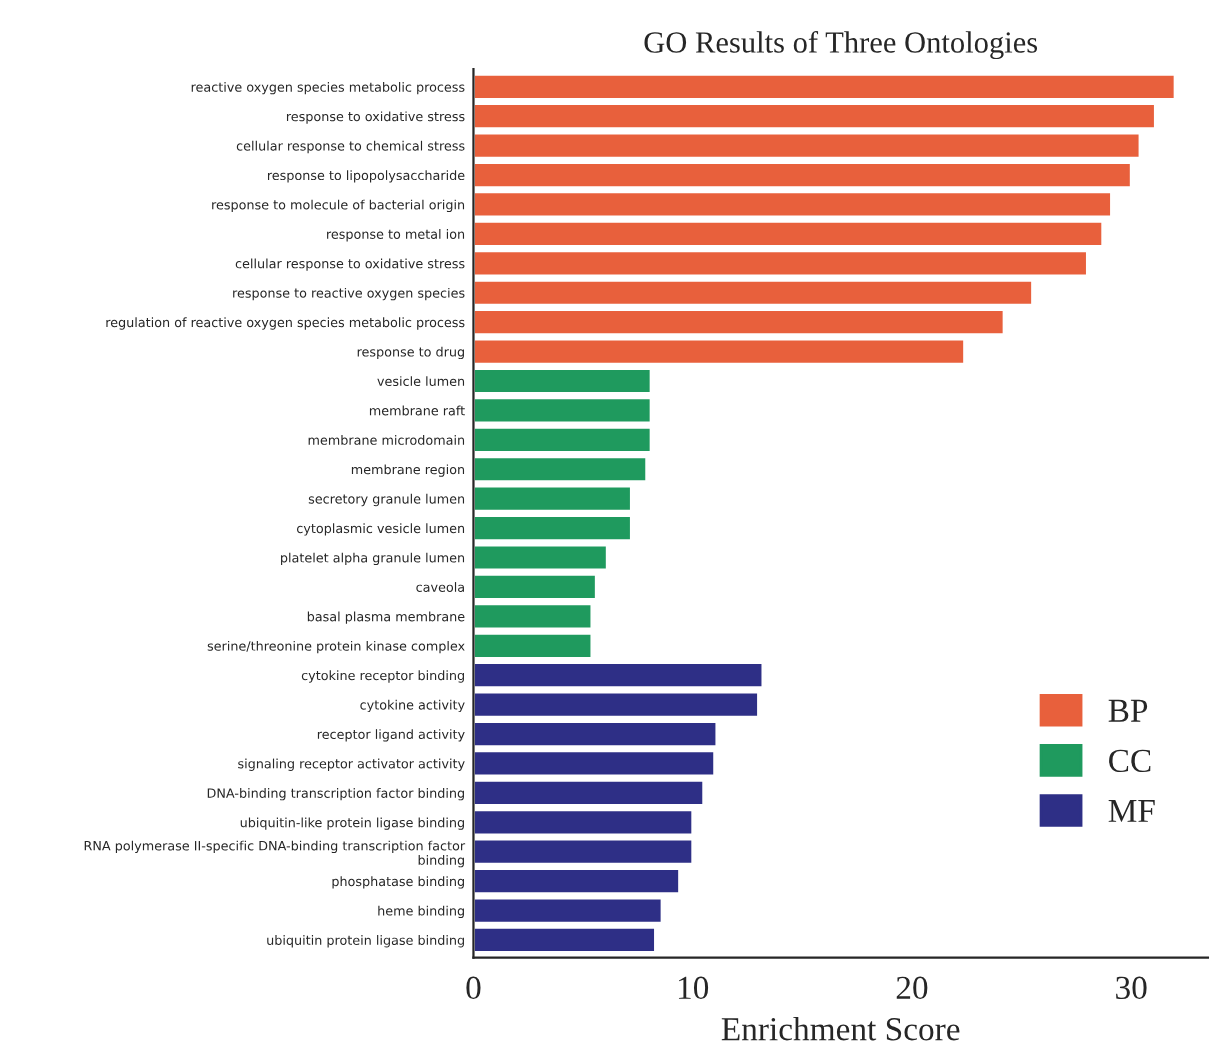  What do you see at coordinates (1128, 710) in the screenshot?
I see `legend-label: BP` at bounding box center [1128, 710].